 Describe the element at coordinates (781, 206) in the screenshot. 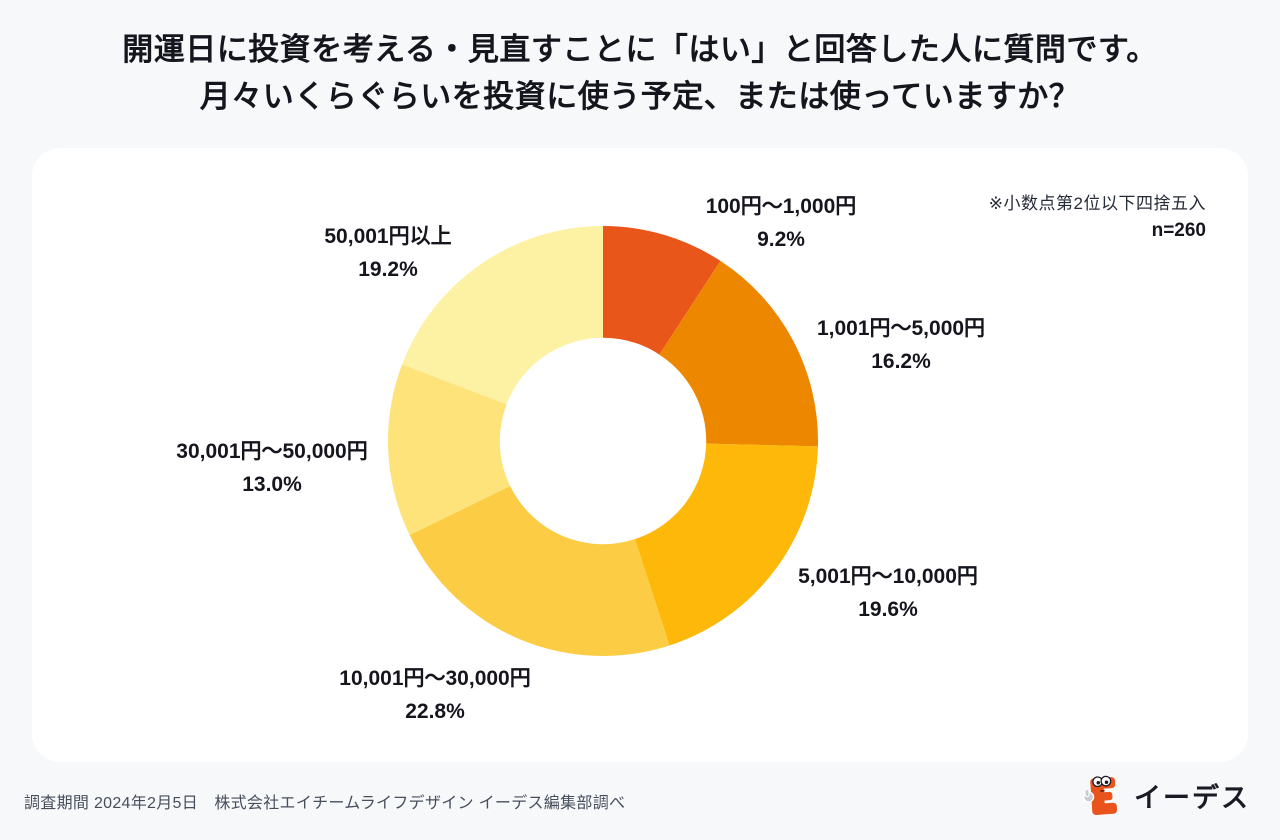

I see `segment-range: 100円〜1,000円` at that location.